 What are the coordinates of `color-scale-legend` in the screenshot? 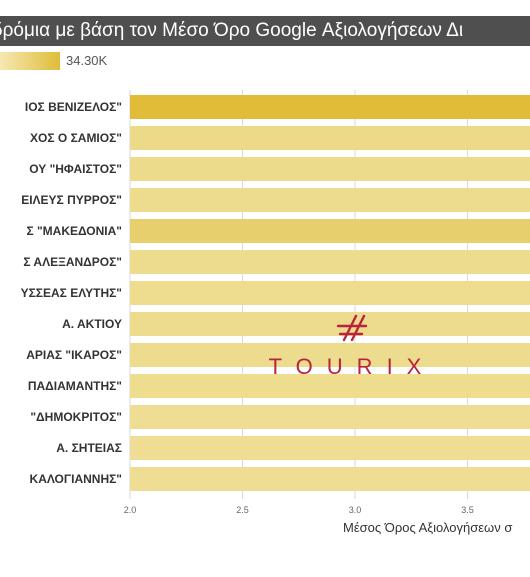 It's located at (30, 61).